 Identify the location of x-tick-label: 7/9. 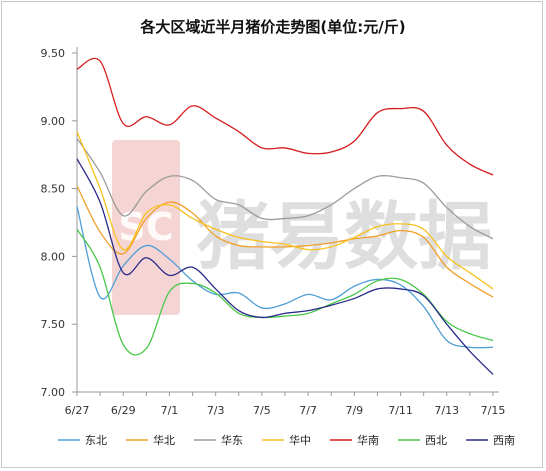
(354, 410).